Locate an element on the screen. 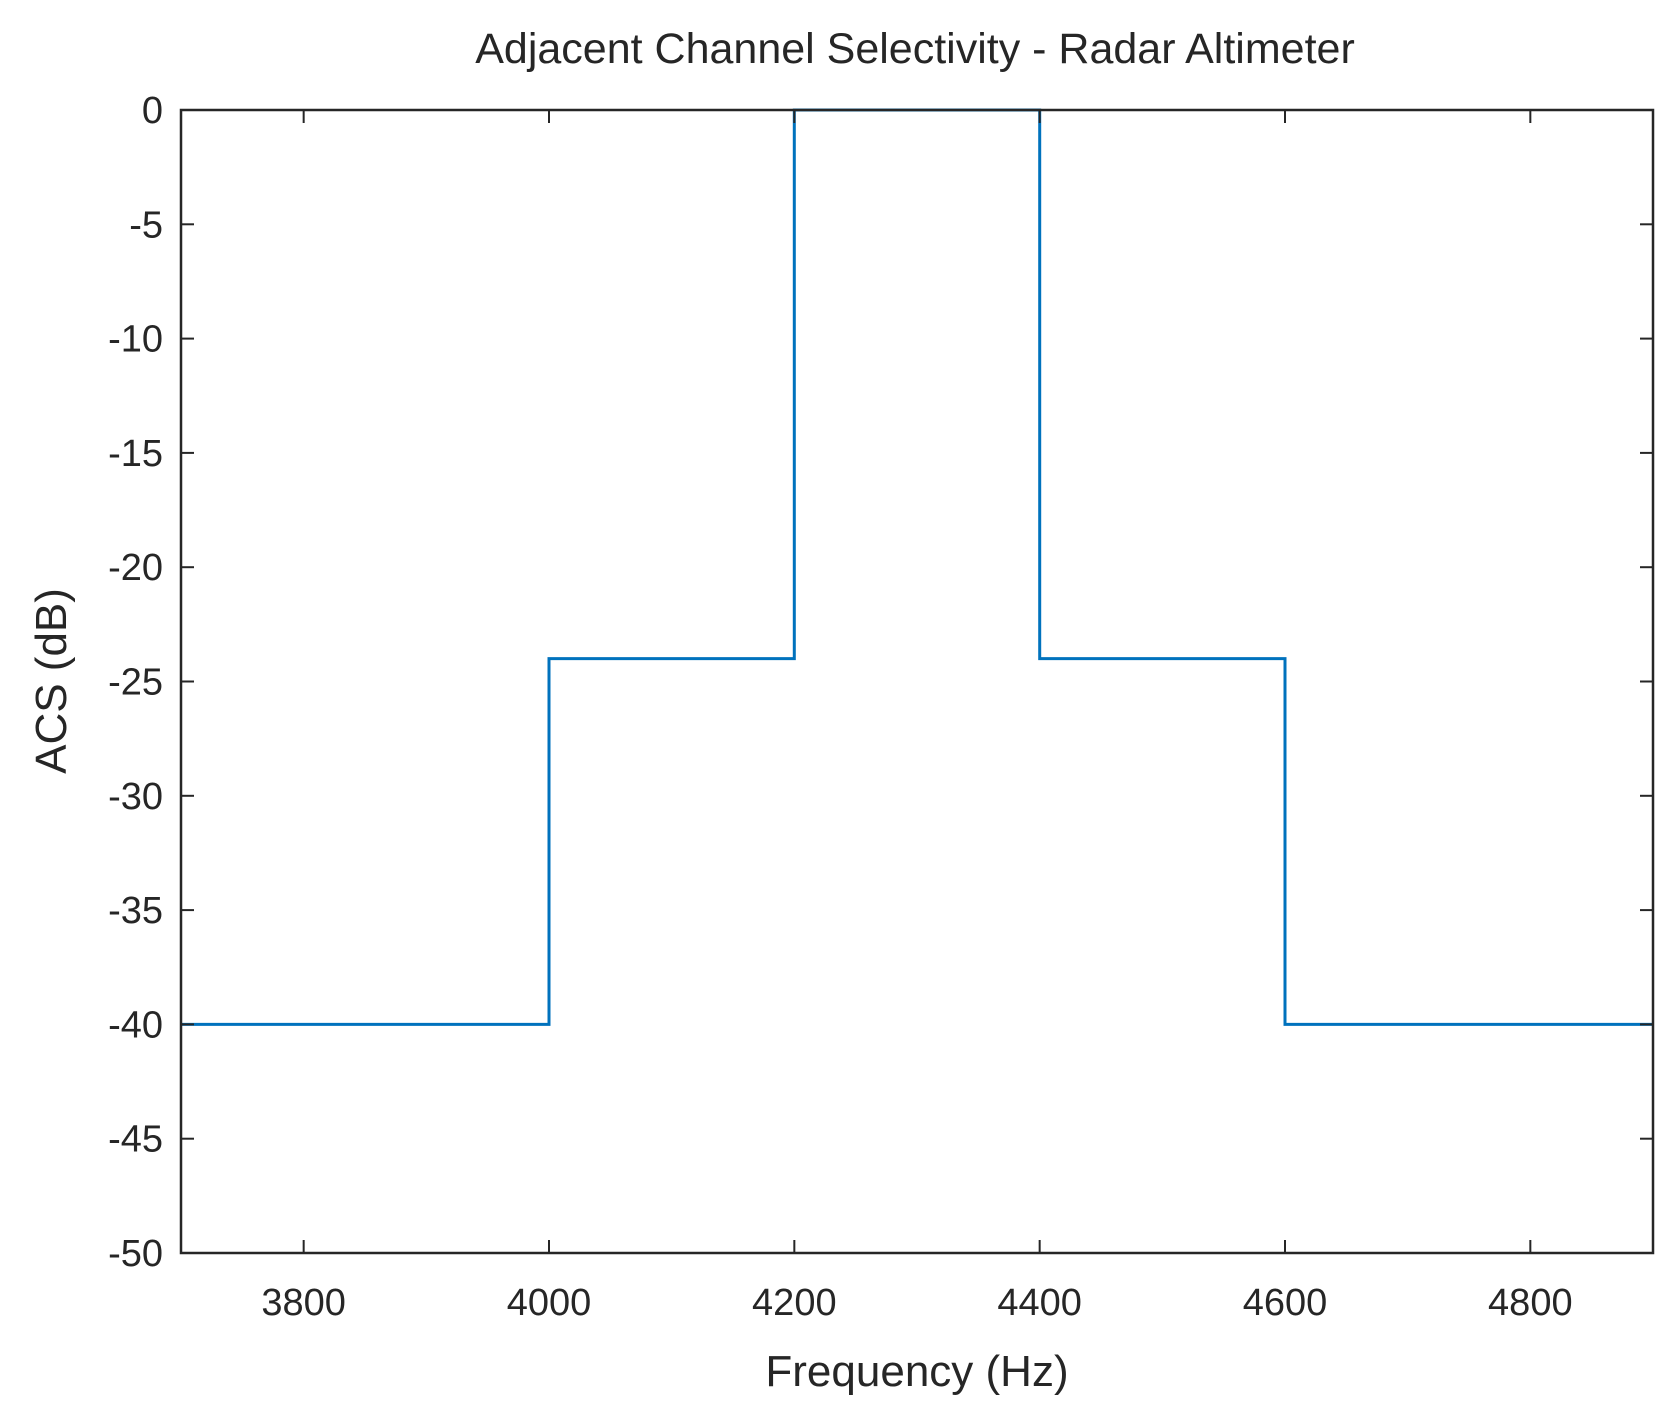 Image resolution: width=1679 pixels, height=1410 pixels. y-axis-label: ACS (dB) is located at coordinates (51, 681).